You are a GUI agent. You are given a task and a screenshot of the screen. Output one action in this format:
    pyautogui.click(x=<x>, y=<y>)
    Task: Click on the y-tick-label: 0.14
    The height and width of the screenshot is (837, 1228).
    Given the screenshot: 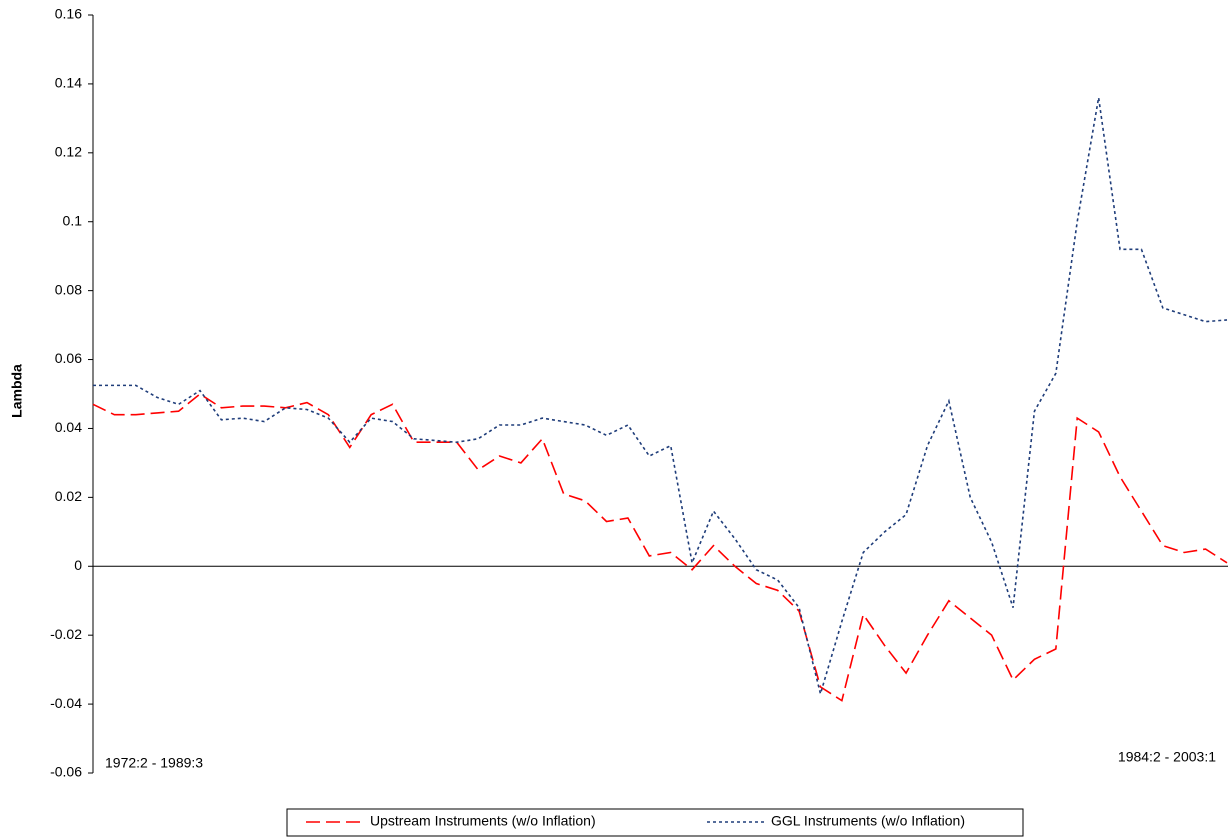 What is the action you would take?
    pyautogui.click(x=68, y=83)
    